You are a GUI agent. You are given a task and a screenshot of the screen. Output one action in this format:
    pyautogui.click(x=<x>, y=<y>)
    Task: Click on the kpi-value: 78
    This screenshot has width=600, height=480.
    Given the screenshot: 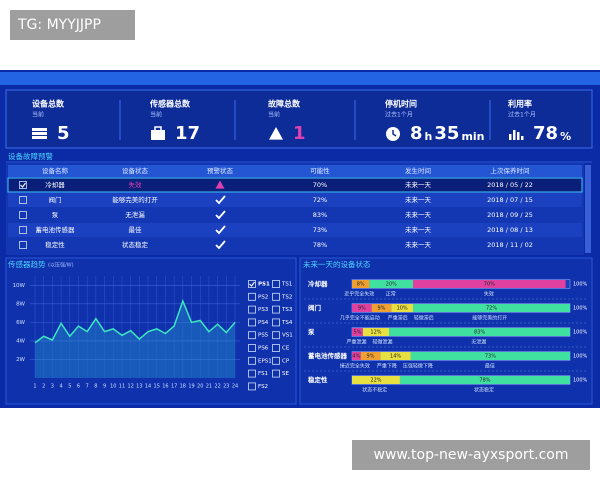 What is the action you would take?
    pyautogui.click(x=545, y=133)
    